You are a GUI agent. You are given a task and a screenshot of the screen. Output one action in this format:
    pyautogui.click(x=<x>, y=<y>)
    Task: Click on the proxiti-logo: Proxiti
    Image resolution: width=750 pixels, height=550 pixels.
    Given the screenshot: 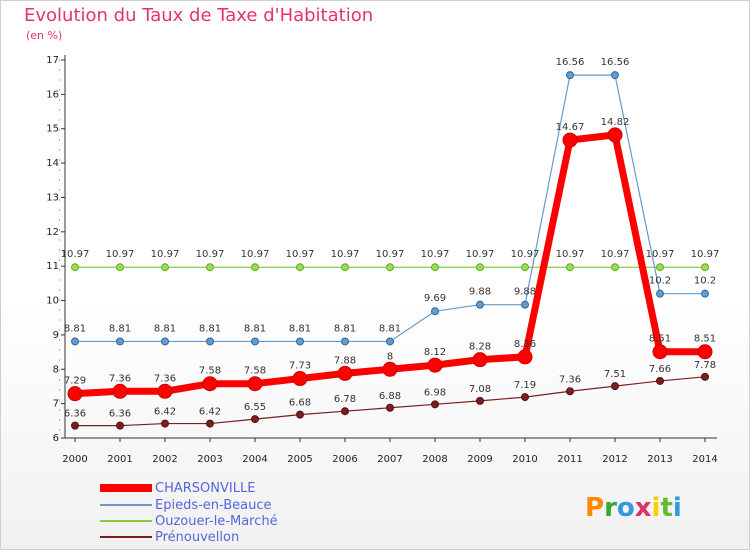 What is the action you would take?
    pyautogui.click(x=633, y=508)
    